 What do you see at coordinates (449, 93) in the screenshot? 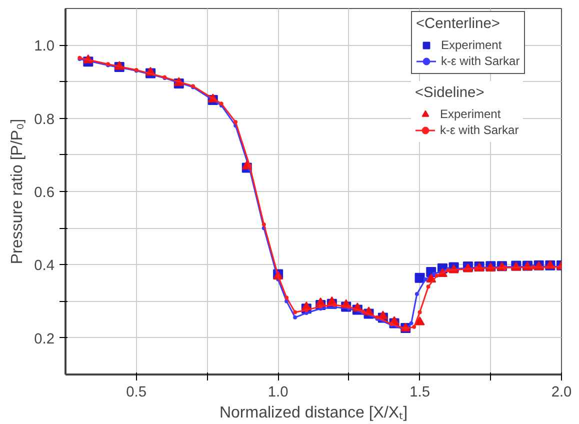
I see `text: <Sideline>` at bounding box center [449, 93].